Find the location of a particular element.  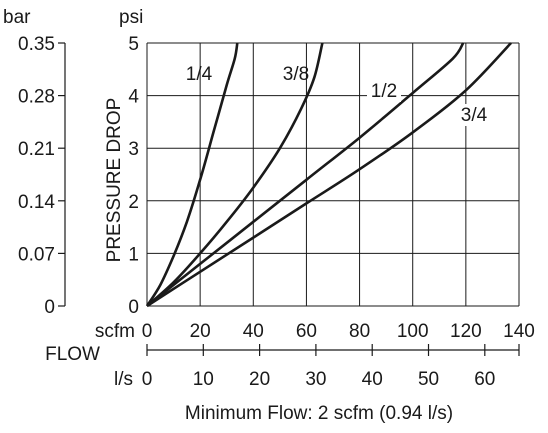

y2-unit-label: bar is located at coordinates (17, 17).